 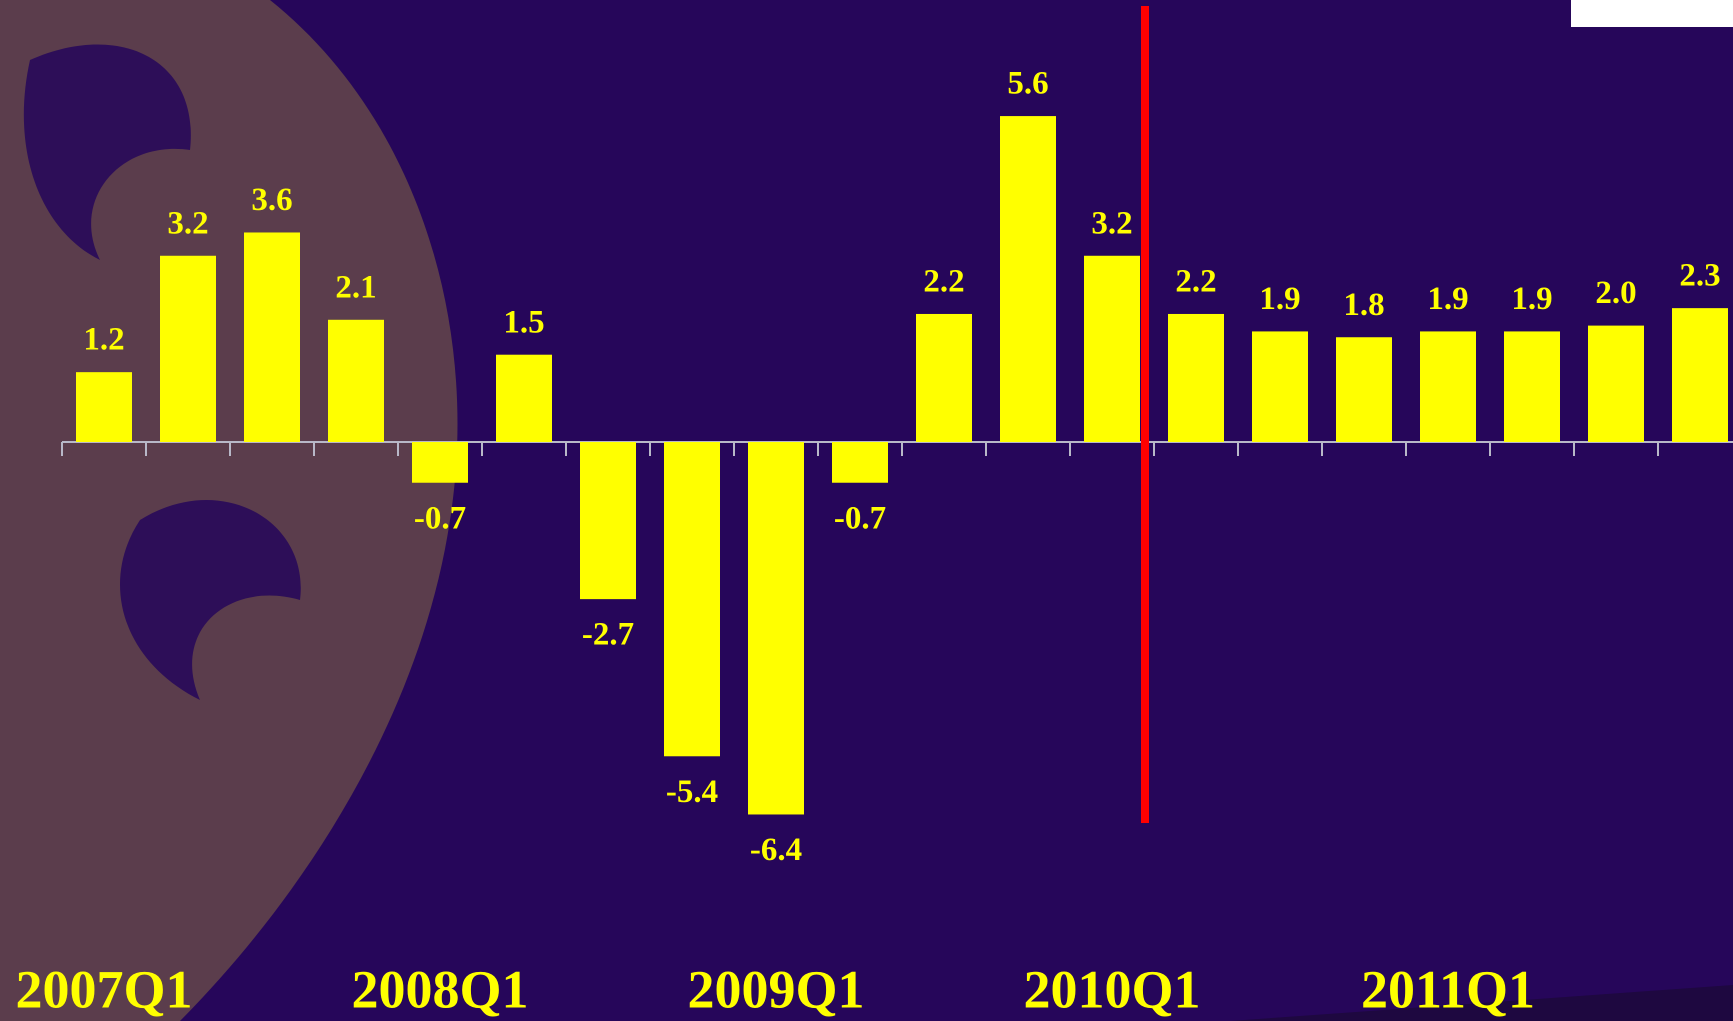 What do you see at coordinates (355, 287) in the screenshot?
I see `data-label: 2.1` at bounding box center [355, 287].